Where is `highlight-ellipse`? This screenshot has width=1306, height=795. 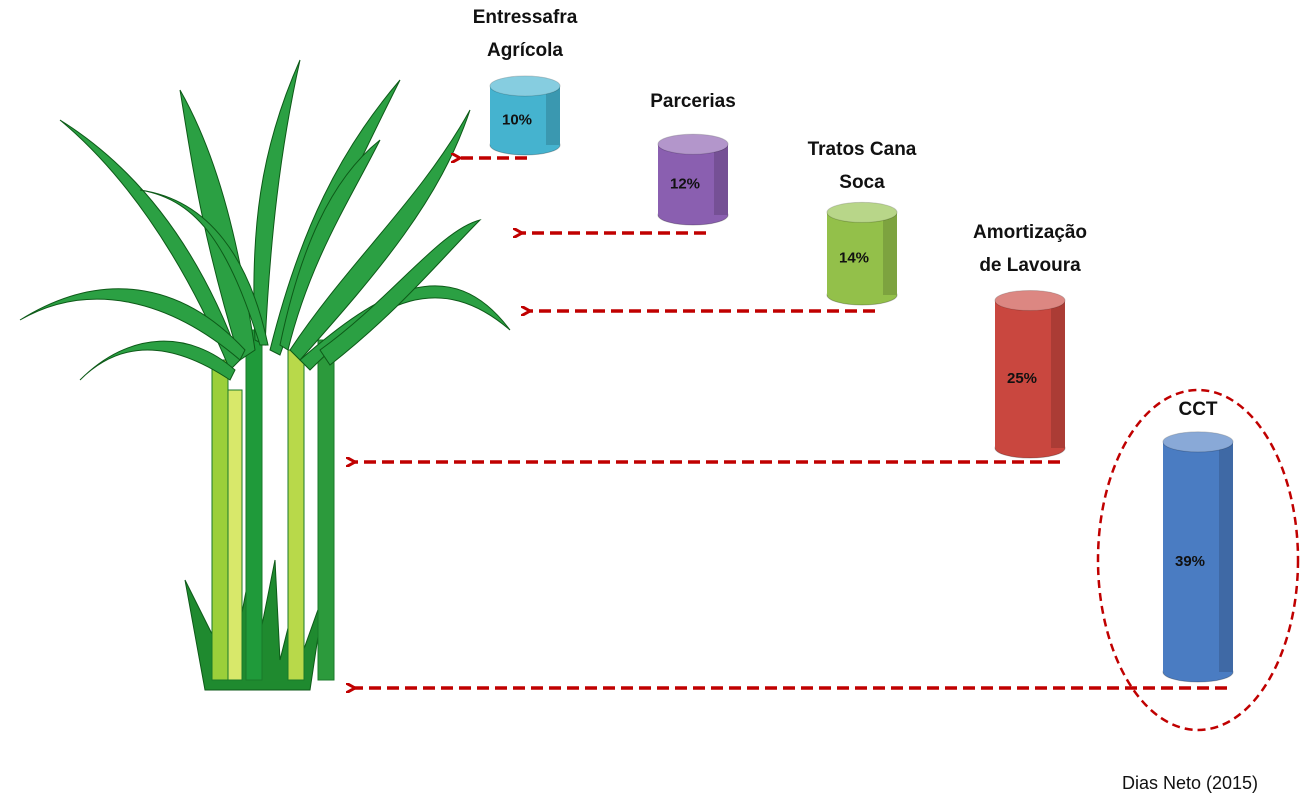
highlight-ellipse is located at coordinates (1198, 560).